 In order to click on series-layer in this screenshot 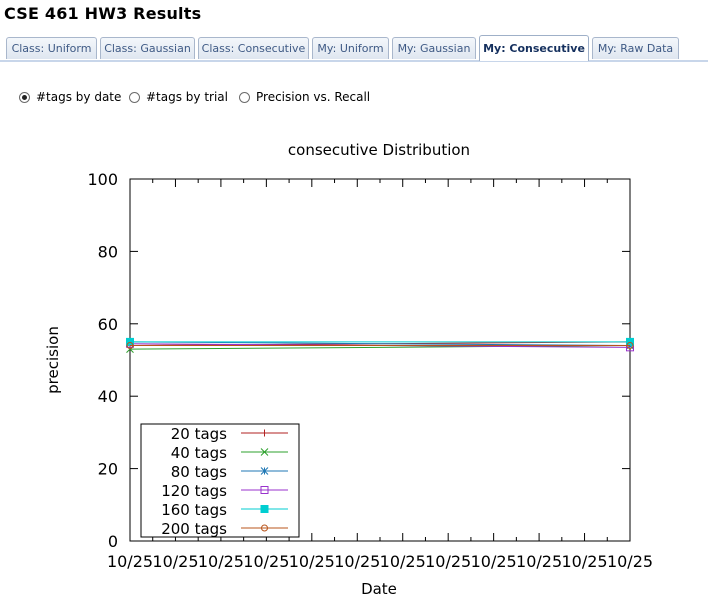, I will do `click(380, 345)`.